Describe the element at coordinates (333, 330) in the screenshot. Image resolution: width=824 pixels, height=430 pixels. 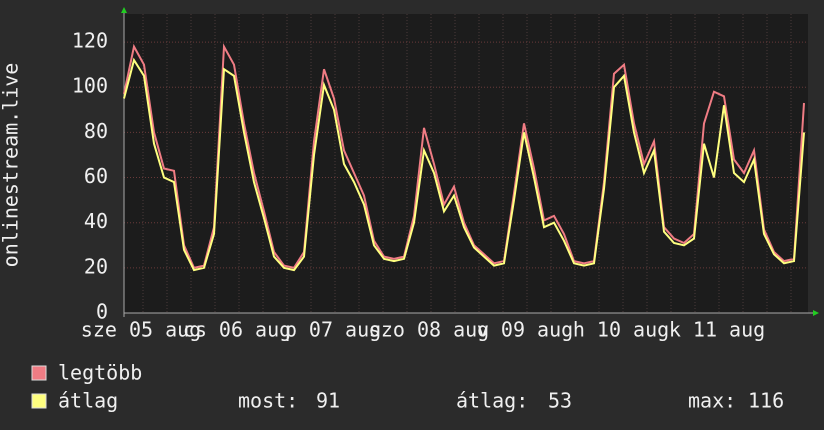
I see `x-tick-label: p 07 aug` at that location.